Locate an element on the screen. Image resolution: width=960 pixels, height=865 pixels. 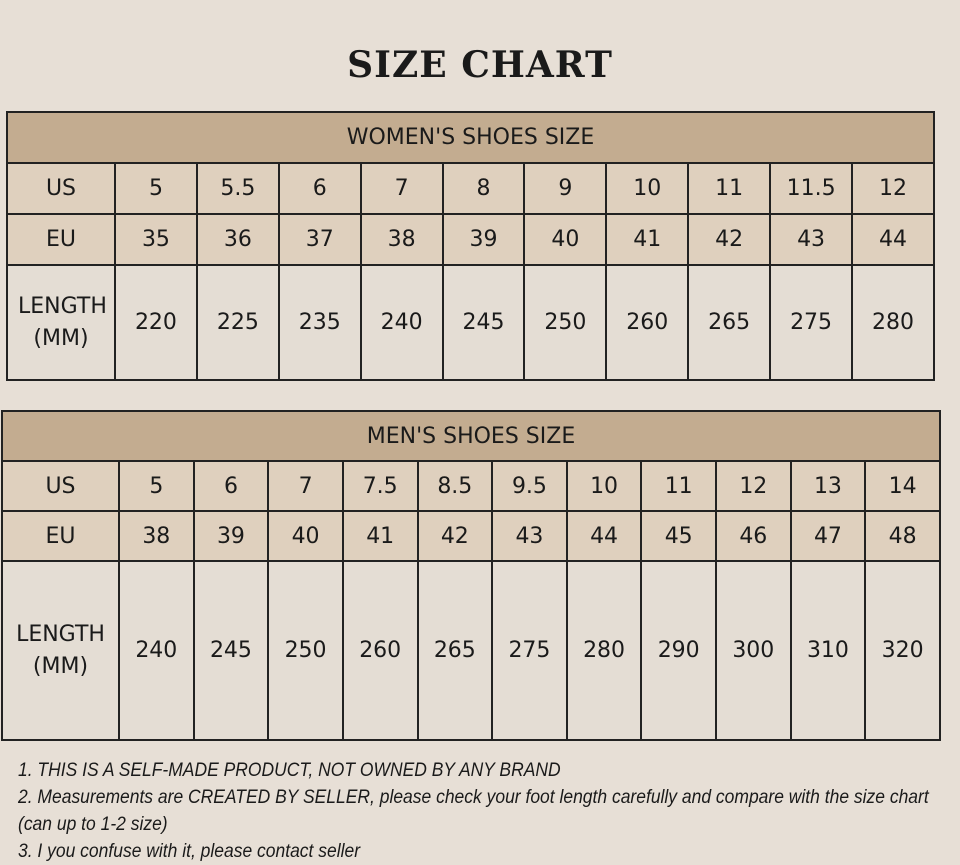
table-cell: 9.5 is located at coordinates (529, 486).